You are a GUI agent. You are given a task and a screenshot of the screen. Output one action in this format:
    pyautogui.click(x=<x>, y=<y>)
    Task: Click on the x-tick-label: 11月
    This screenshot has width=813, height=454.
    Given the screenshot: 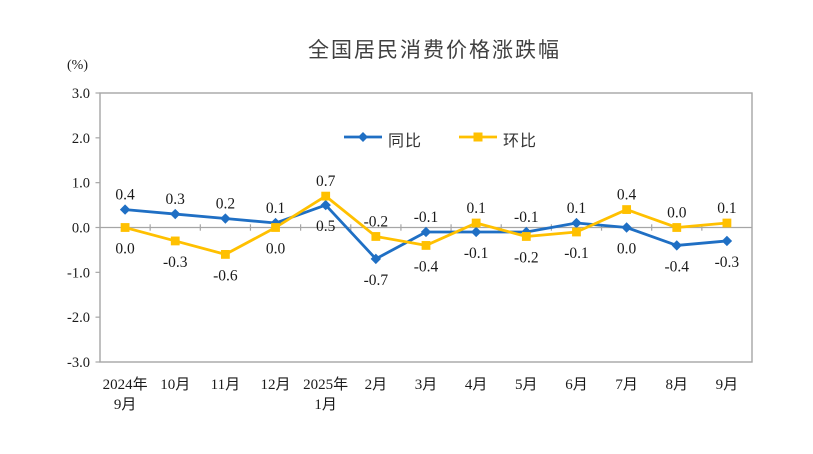 What is the action you would take?
    pyautogui.click(x=225, y=385)
    